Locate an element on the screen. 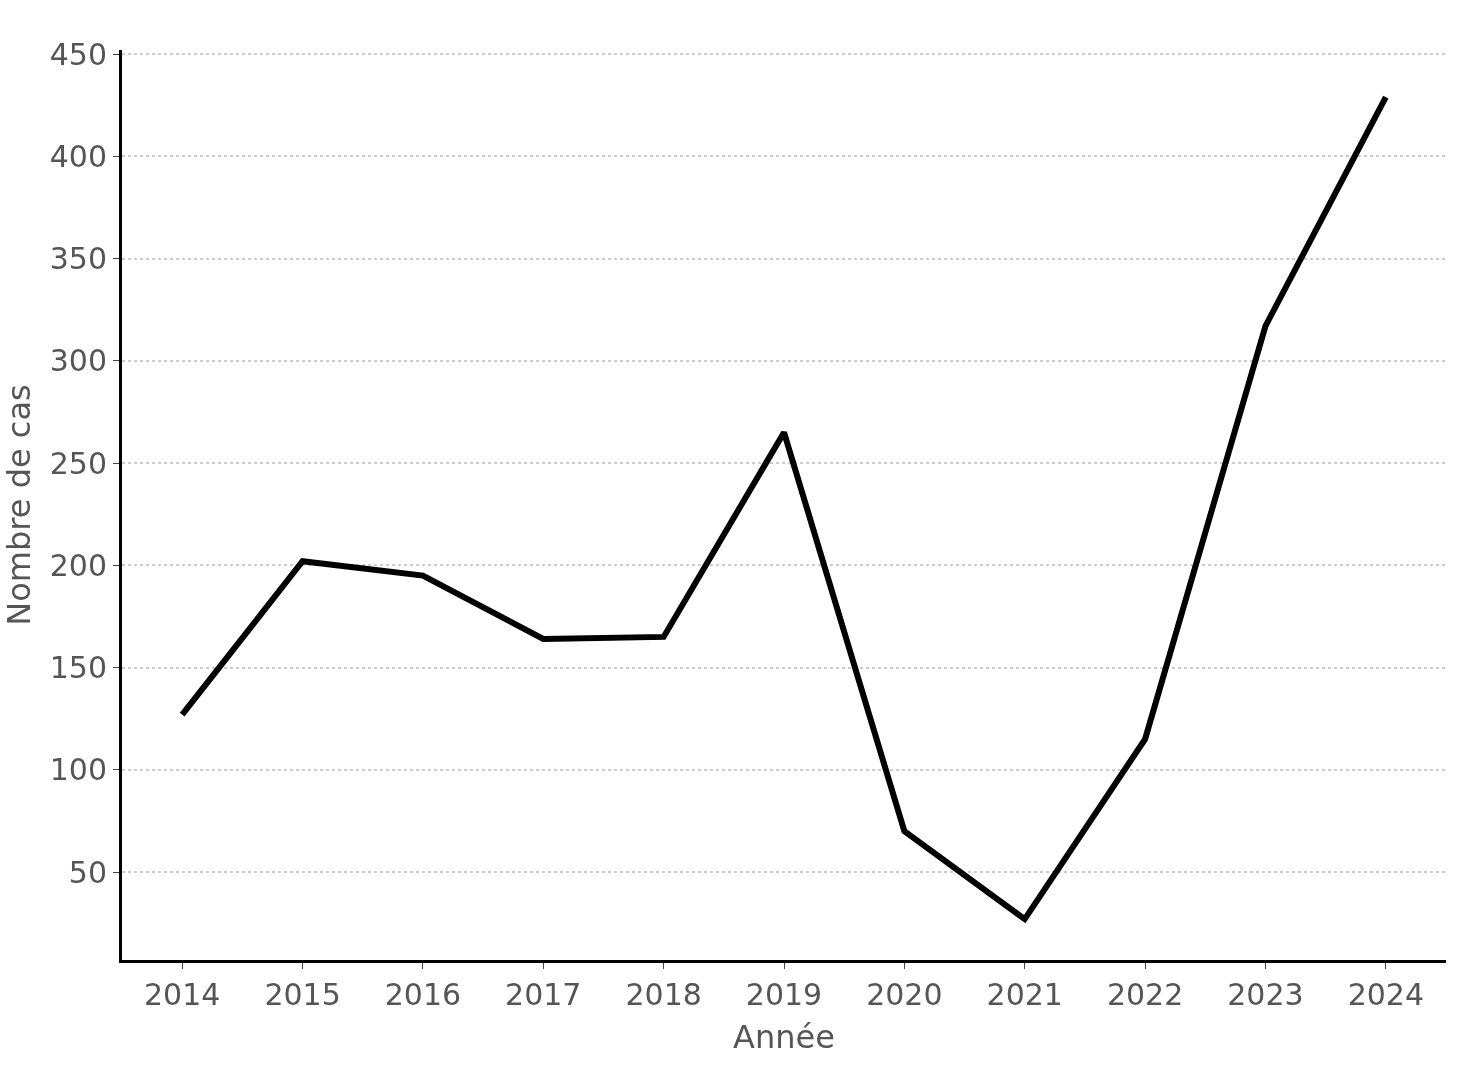  y-tick-label: 50 is located at coordinates (87, 872).